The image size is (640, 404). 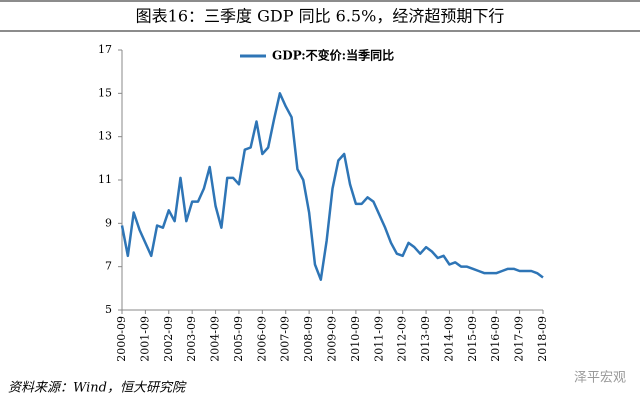 What do you see at coordinates (519, 339) in the screenshot?
I see `x-tick-label: 2017-09` at bounding box center [519, 339].